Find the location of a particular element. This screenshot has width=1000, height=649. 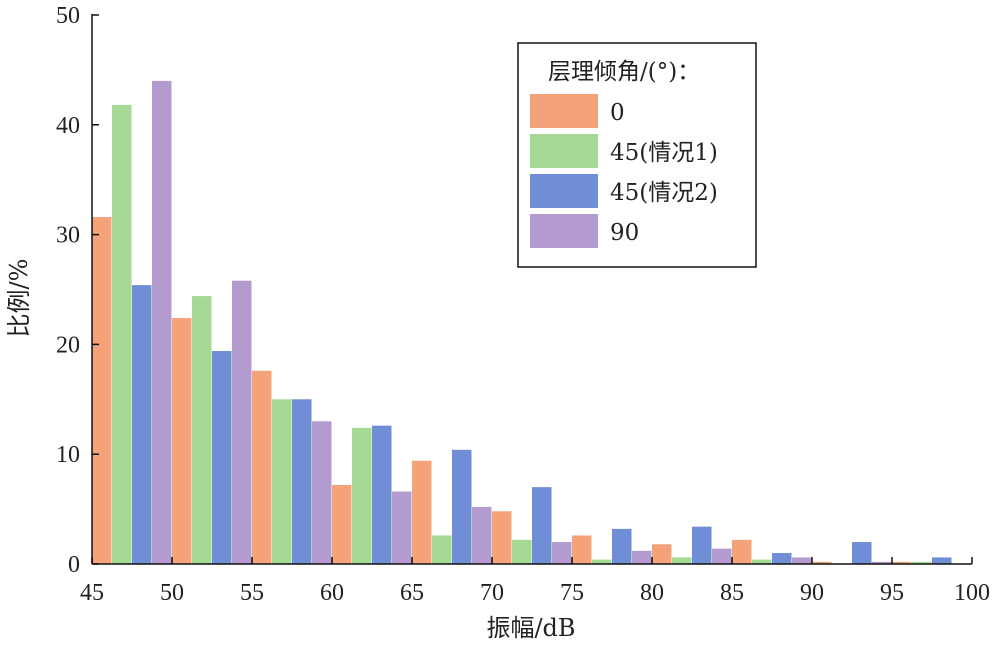

bar-45(情况2)-95-100 is located at coordinates (942, 560).